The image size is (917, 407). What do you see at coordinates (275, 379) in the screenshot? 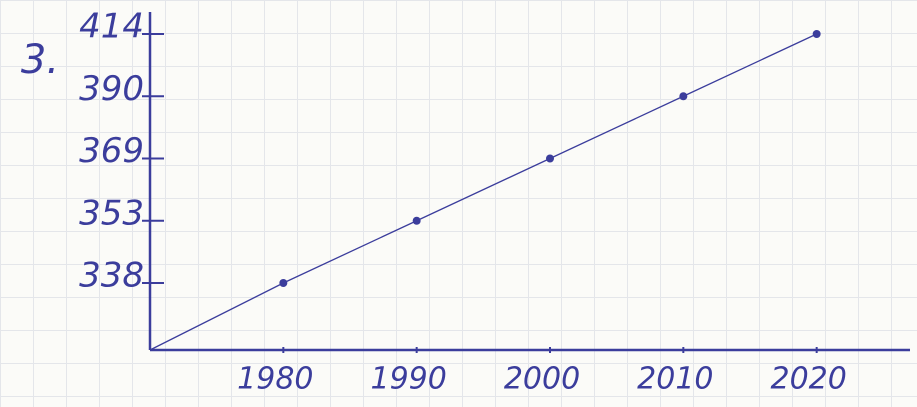
I see `x-tick-label: 1980` at bounding box center [275, 379].